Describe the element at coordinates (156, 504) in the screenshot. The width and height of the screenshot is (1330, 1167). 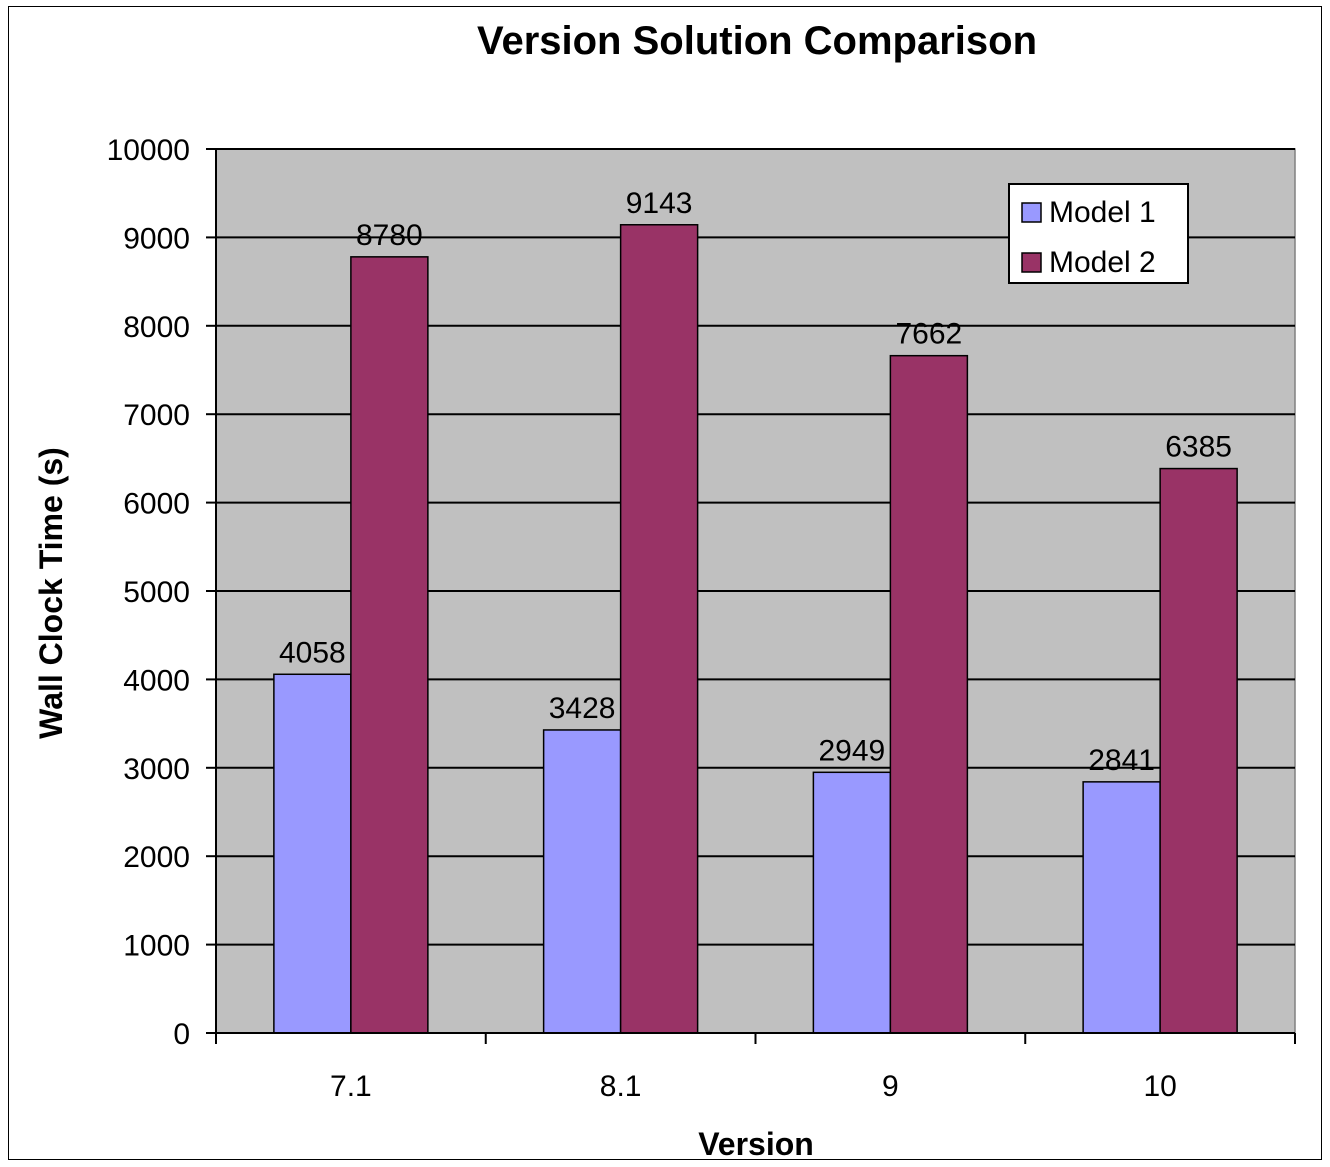
I see `y-tick-label: 6000` at that location.